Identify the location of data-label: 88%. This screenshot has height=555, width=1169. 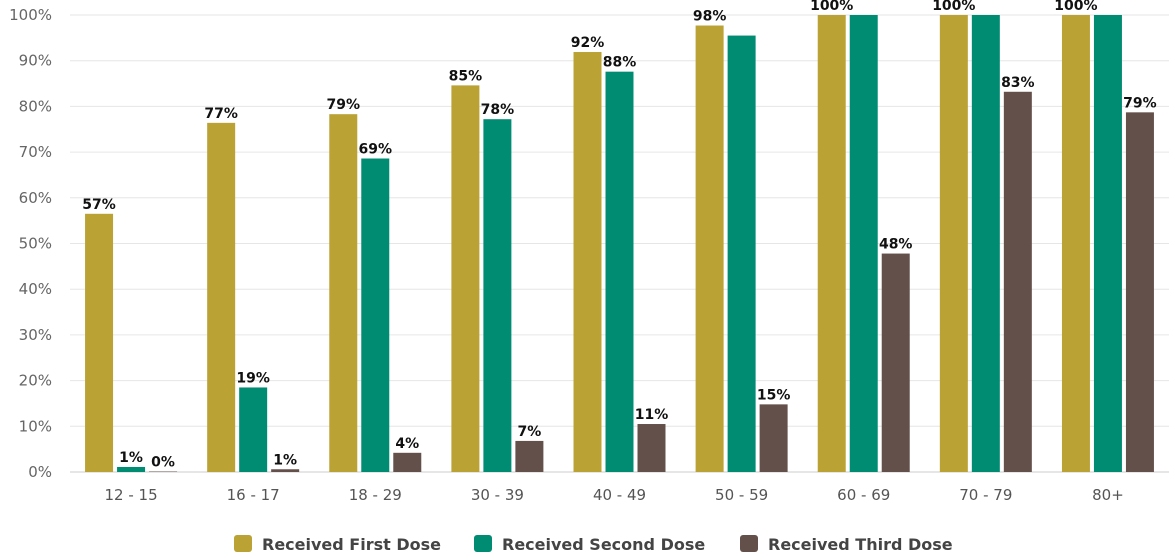
(620, 63).